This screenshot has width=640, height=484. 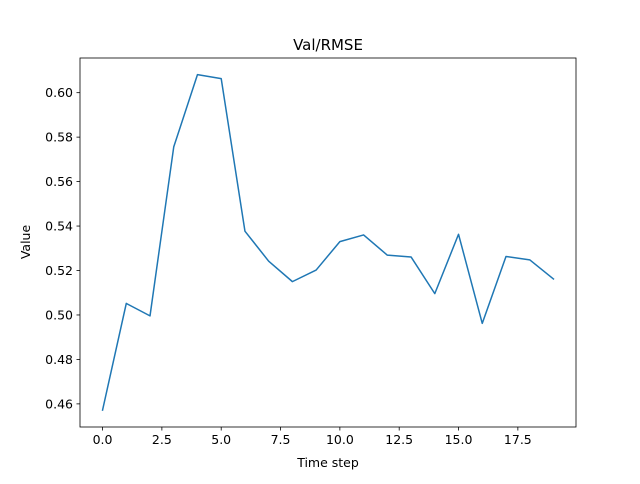 What do you see at coordinates (103, 439) in the screenshot?
I see `x-tick-label: 0.0` at bounding box center [103, 439].